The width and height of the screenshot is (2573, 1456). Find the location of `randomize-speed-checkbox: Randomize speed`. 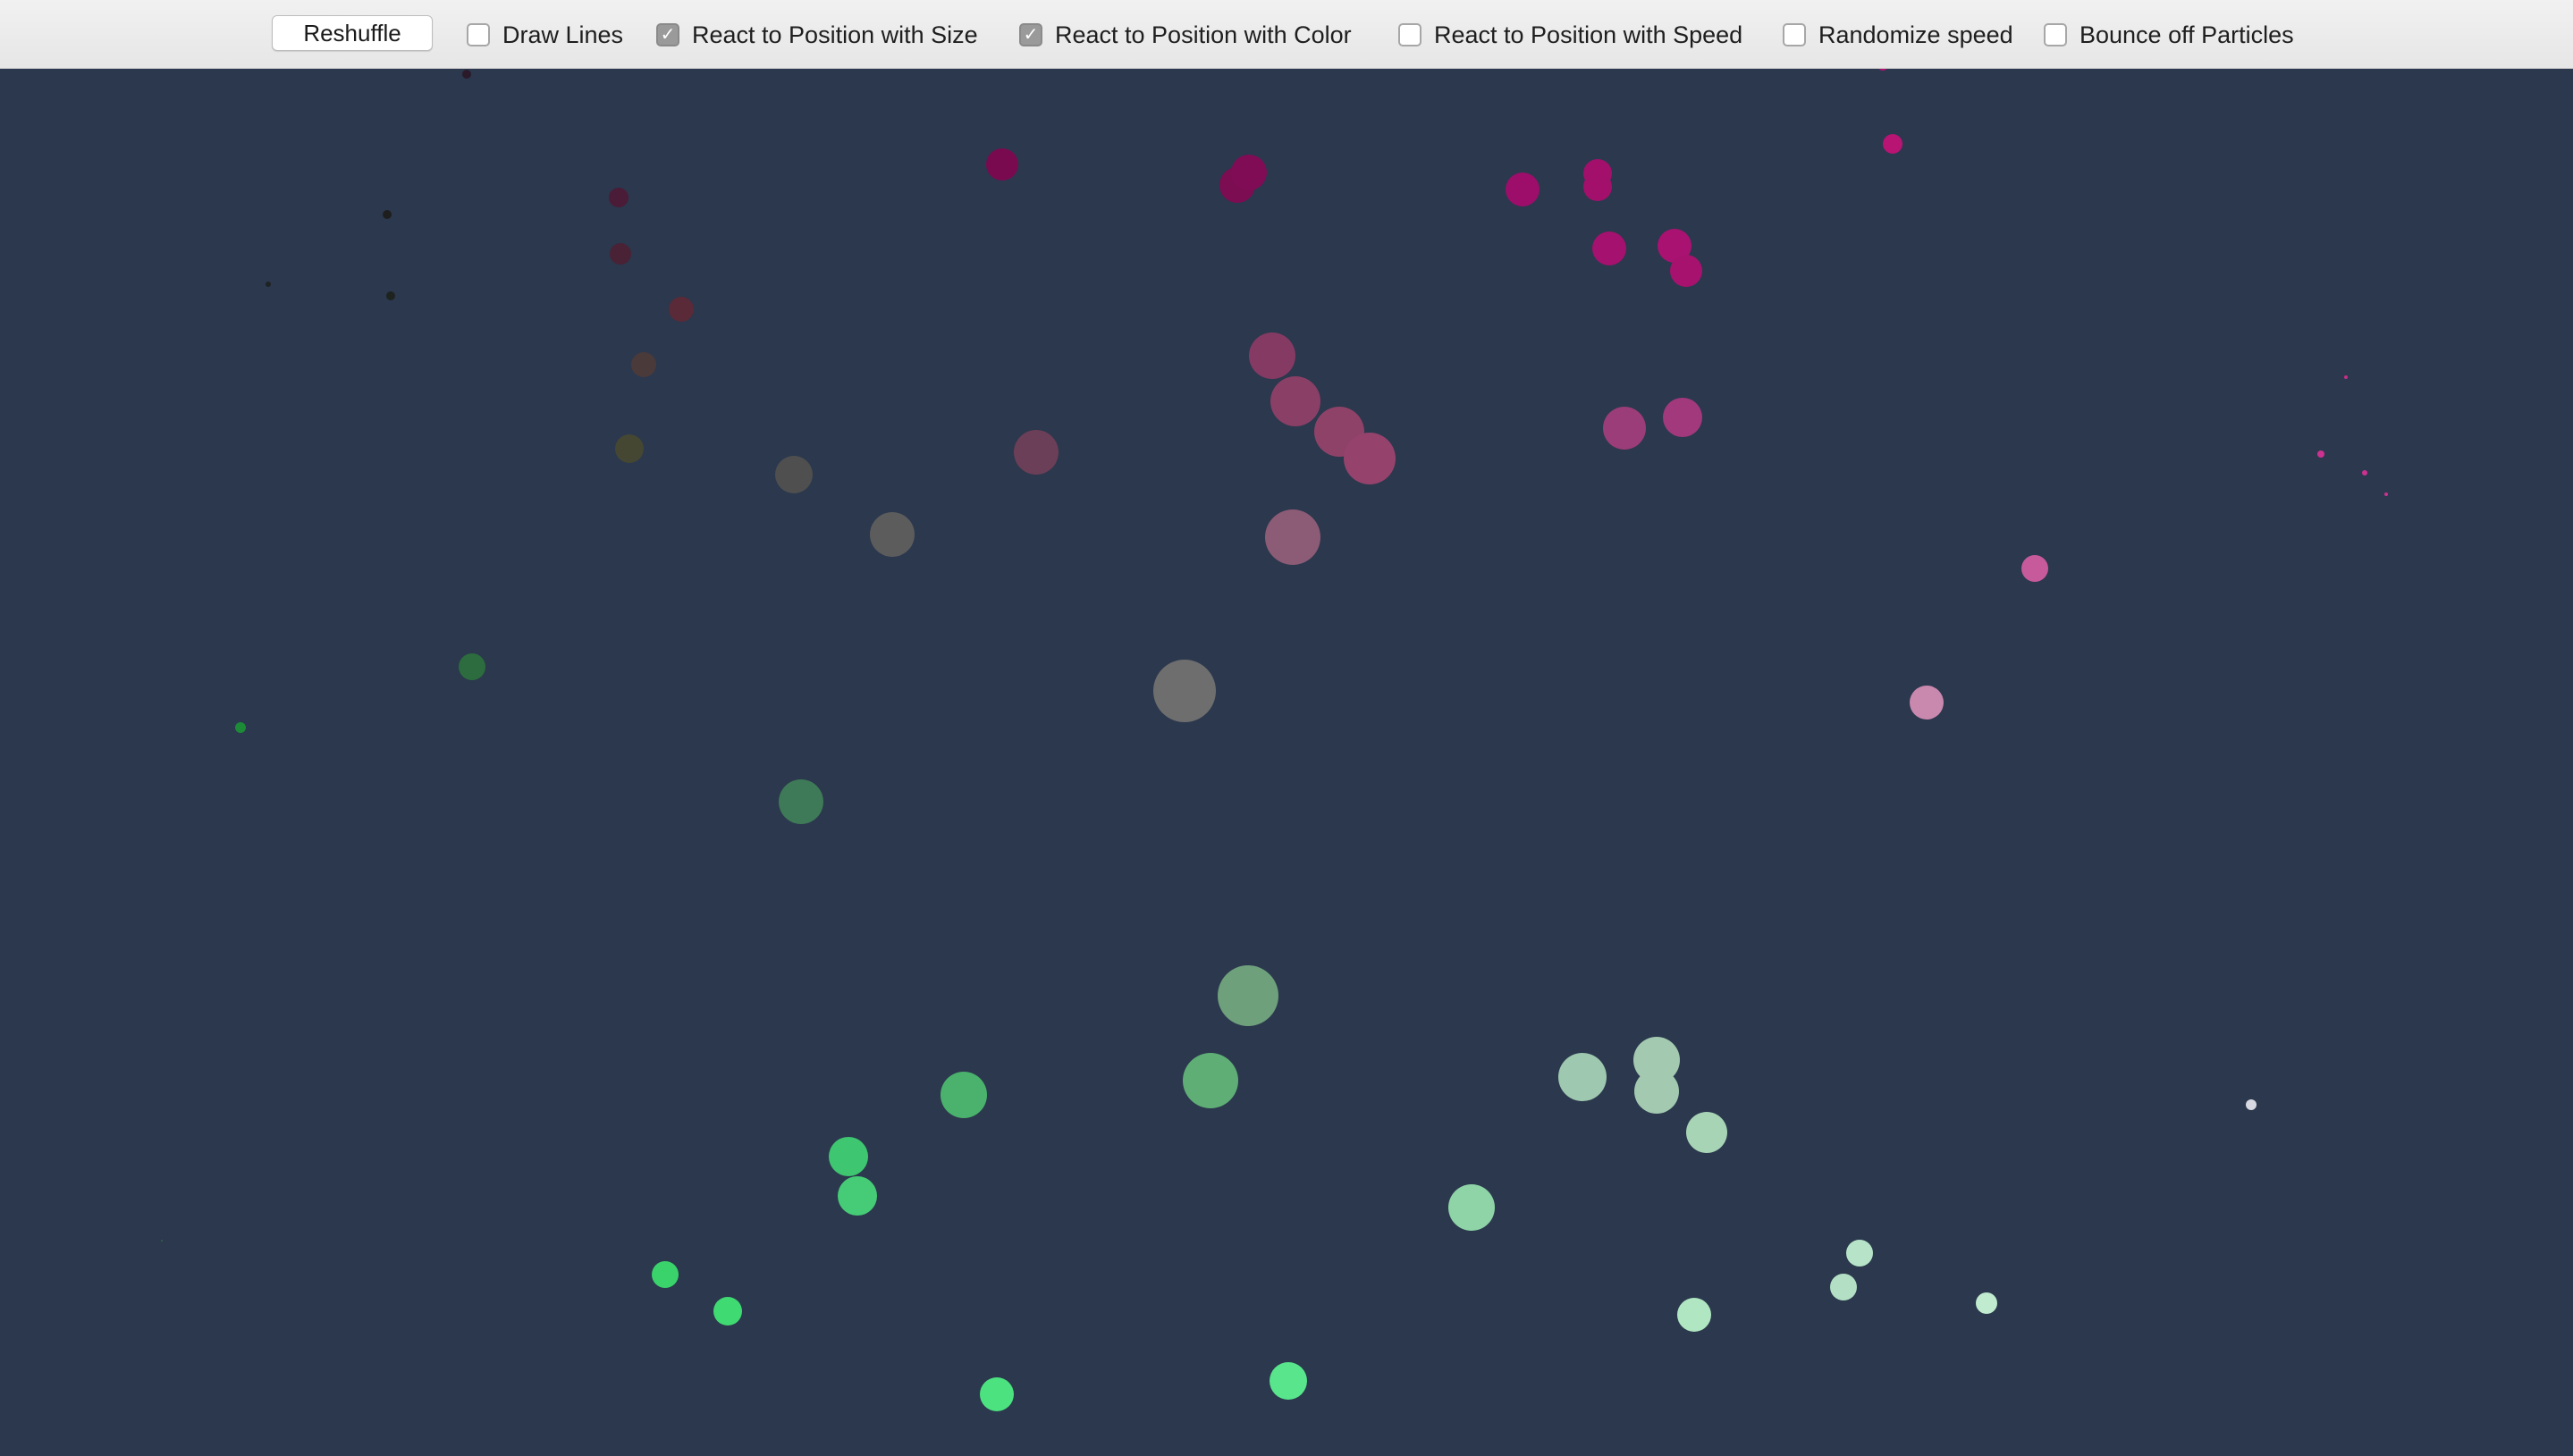

randomize-speed-checkbox: Randomize speed is located at coordinates (1898, 35).